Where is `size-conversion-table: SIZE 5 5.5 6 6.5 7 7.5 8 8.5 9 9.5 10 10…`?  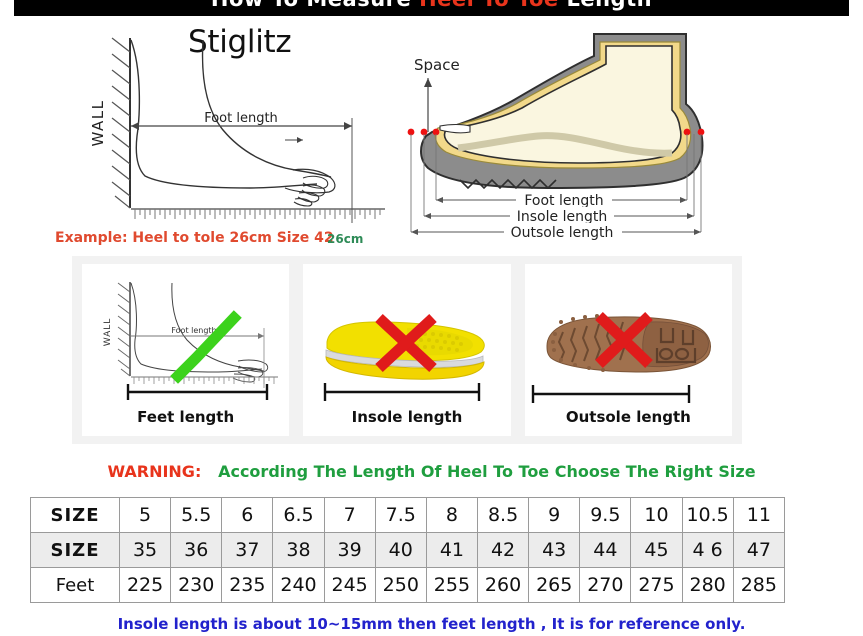
size-conversion-table: SIZE 5 5.5 6 6.5 7 7.5 8 8.5 9 9.5 10 10… is located at coordinates (408, 550).